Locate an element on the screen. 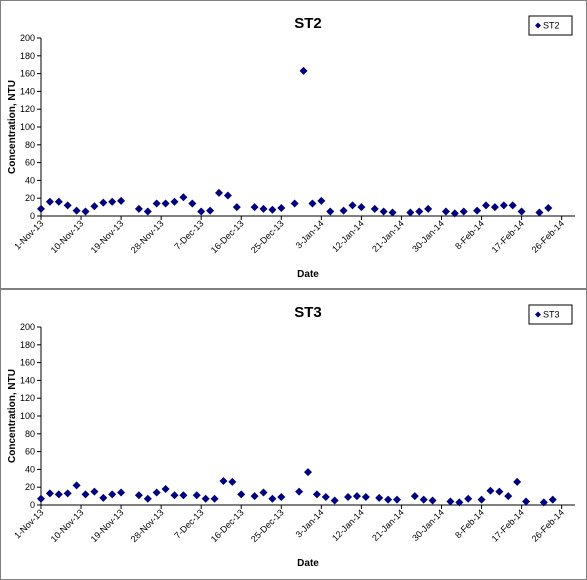 The image size is (587, 580). y-tick-label: 200 is located at coordinates (27, 38).